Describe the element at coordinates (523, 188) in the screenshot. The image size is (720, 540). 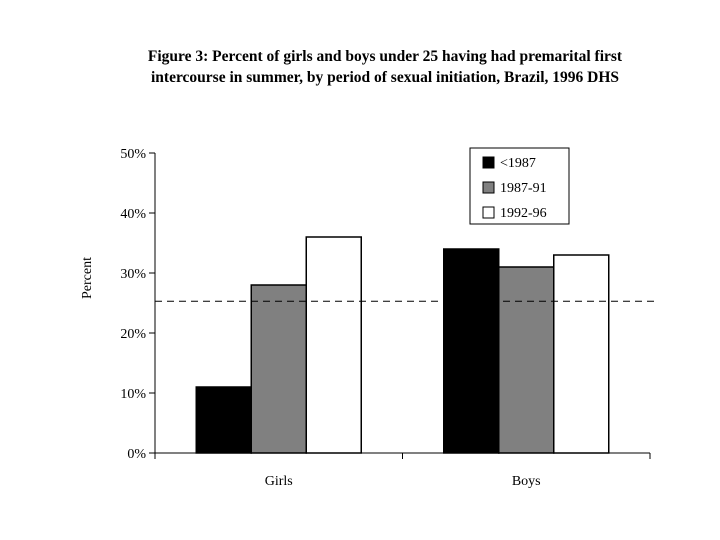
I see `legend-label-2: 1987-91` at that location.